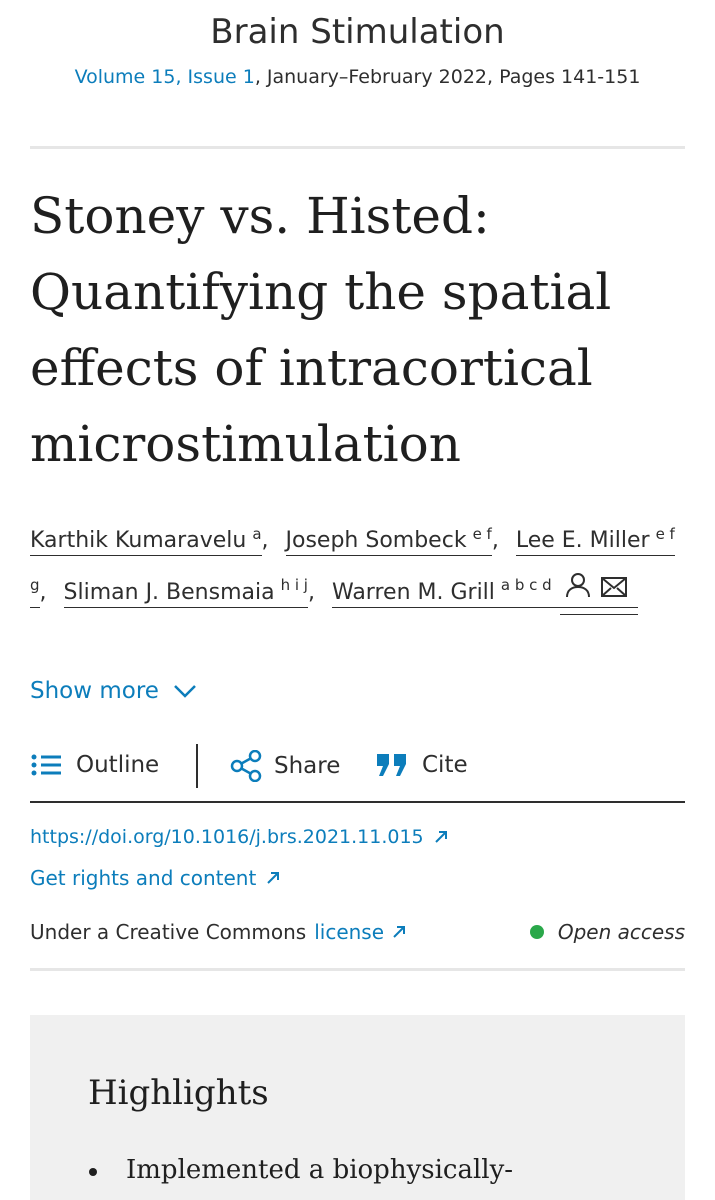 This screenshot has height=1200, width=715. Describe the element at coordinates (413, 592) in the screenshot. I see `author-name: Warren M. Grill` at that location.